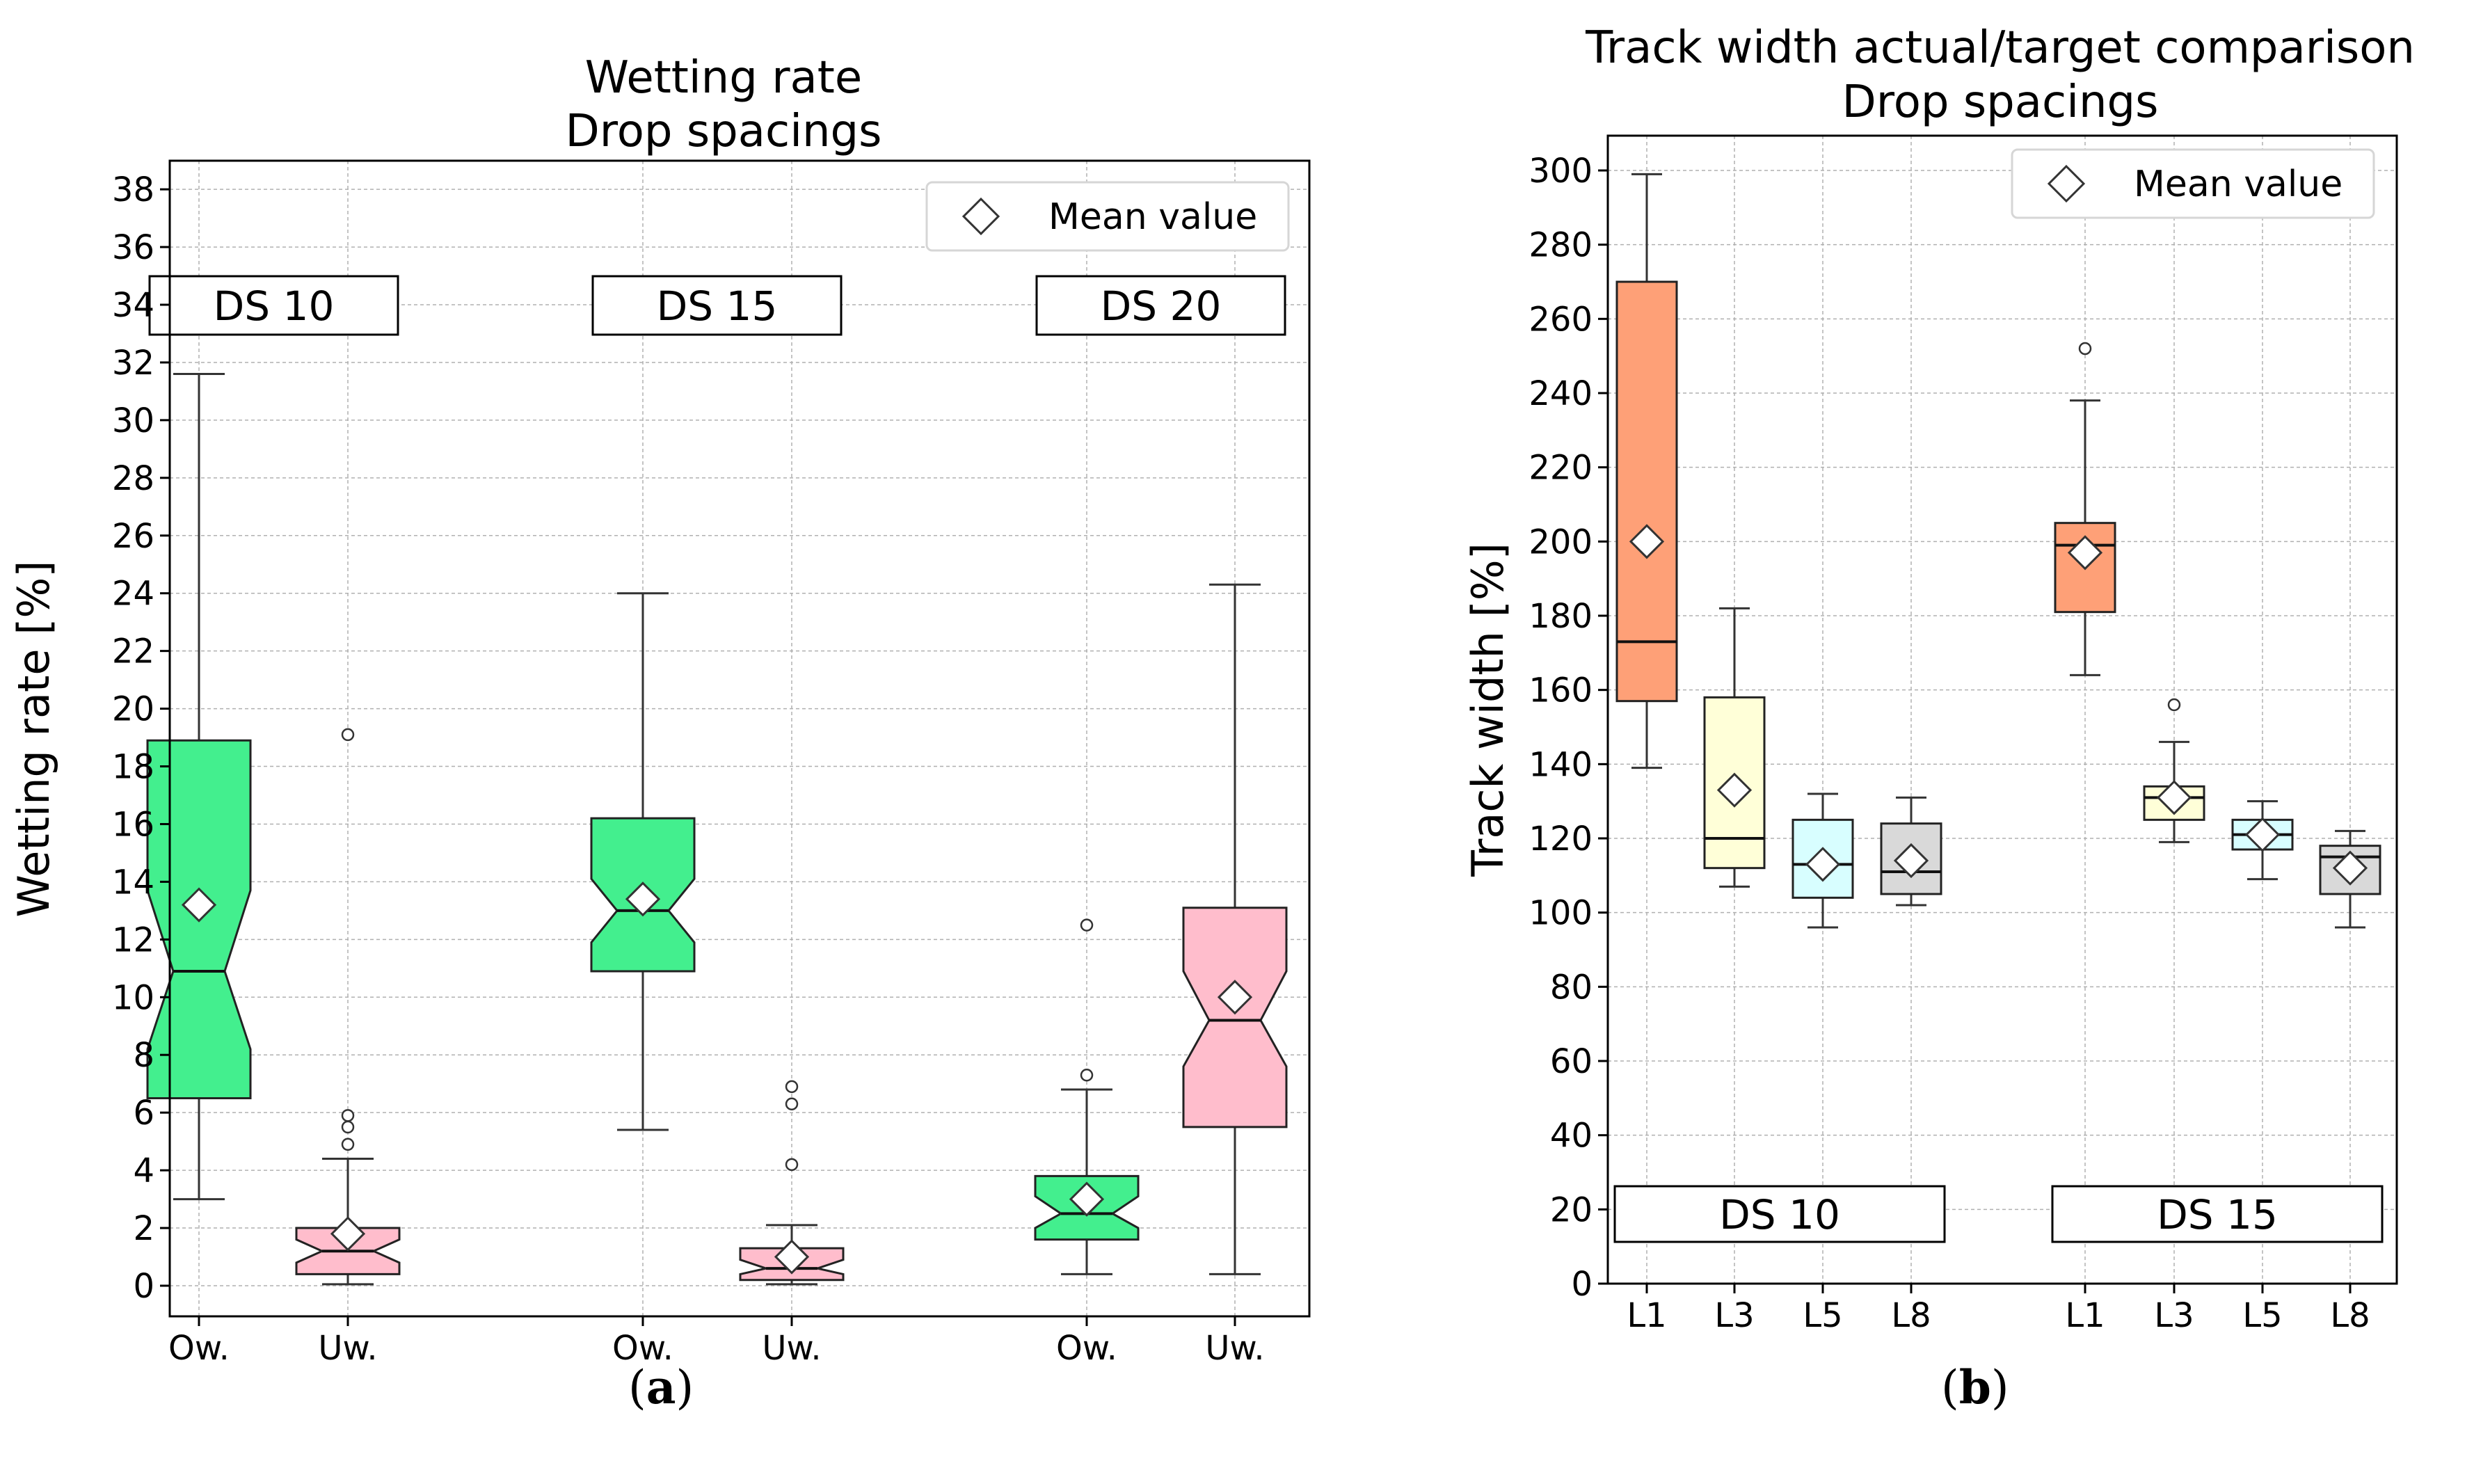 The width and height of the screenshot is (2490, 1484). I want to click on y-tick-label: 16, so click(133, 824).